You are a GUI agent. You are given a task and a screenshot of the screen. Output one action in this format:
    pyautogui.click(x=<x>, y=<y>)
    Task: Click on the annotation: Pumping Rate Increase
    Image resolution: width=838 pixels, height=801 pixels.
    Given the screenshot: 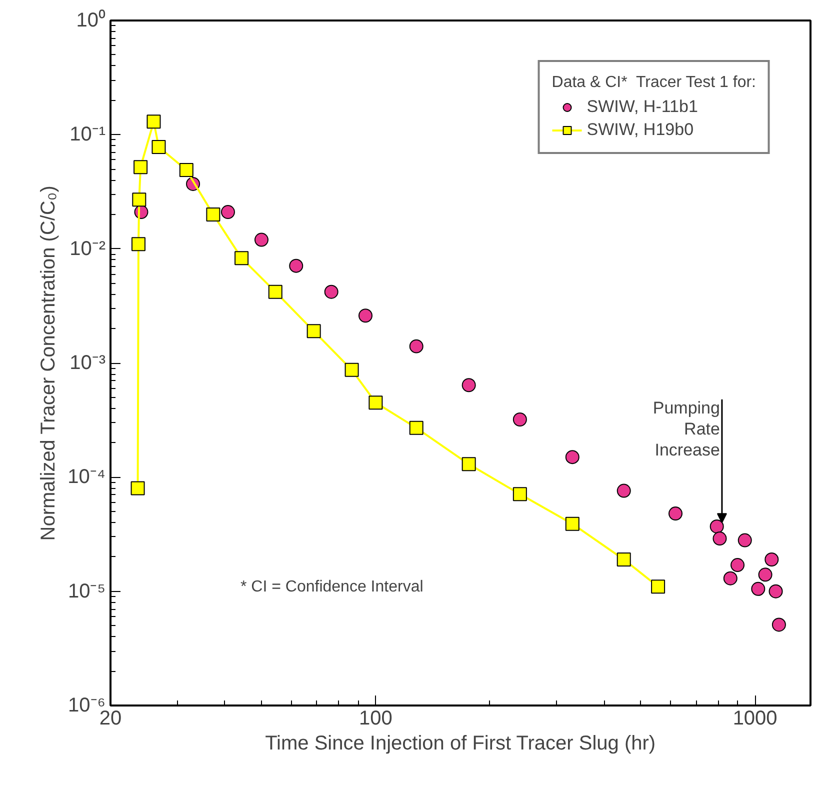 What is the action you would take?
    pyautogui.click(x=686, y=429)
    